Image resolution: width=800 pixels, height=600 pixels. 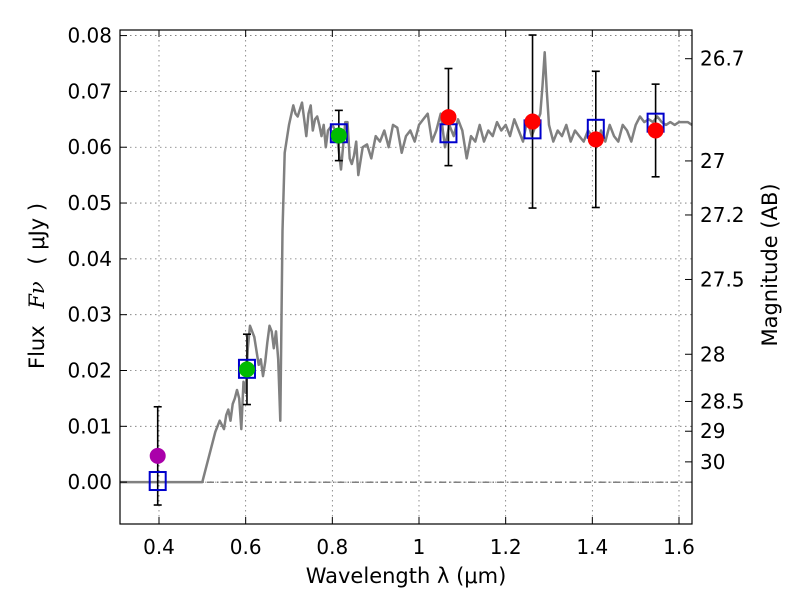 What do you see at coordinates (712, 161) in the screenshot?
I see `y2-tick-label: 27` at bounding box center [712, 161].